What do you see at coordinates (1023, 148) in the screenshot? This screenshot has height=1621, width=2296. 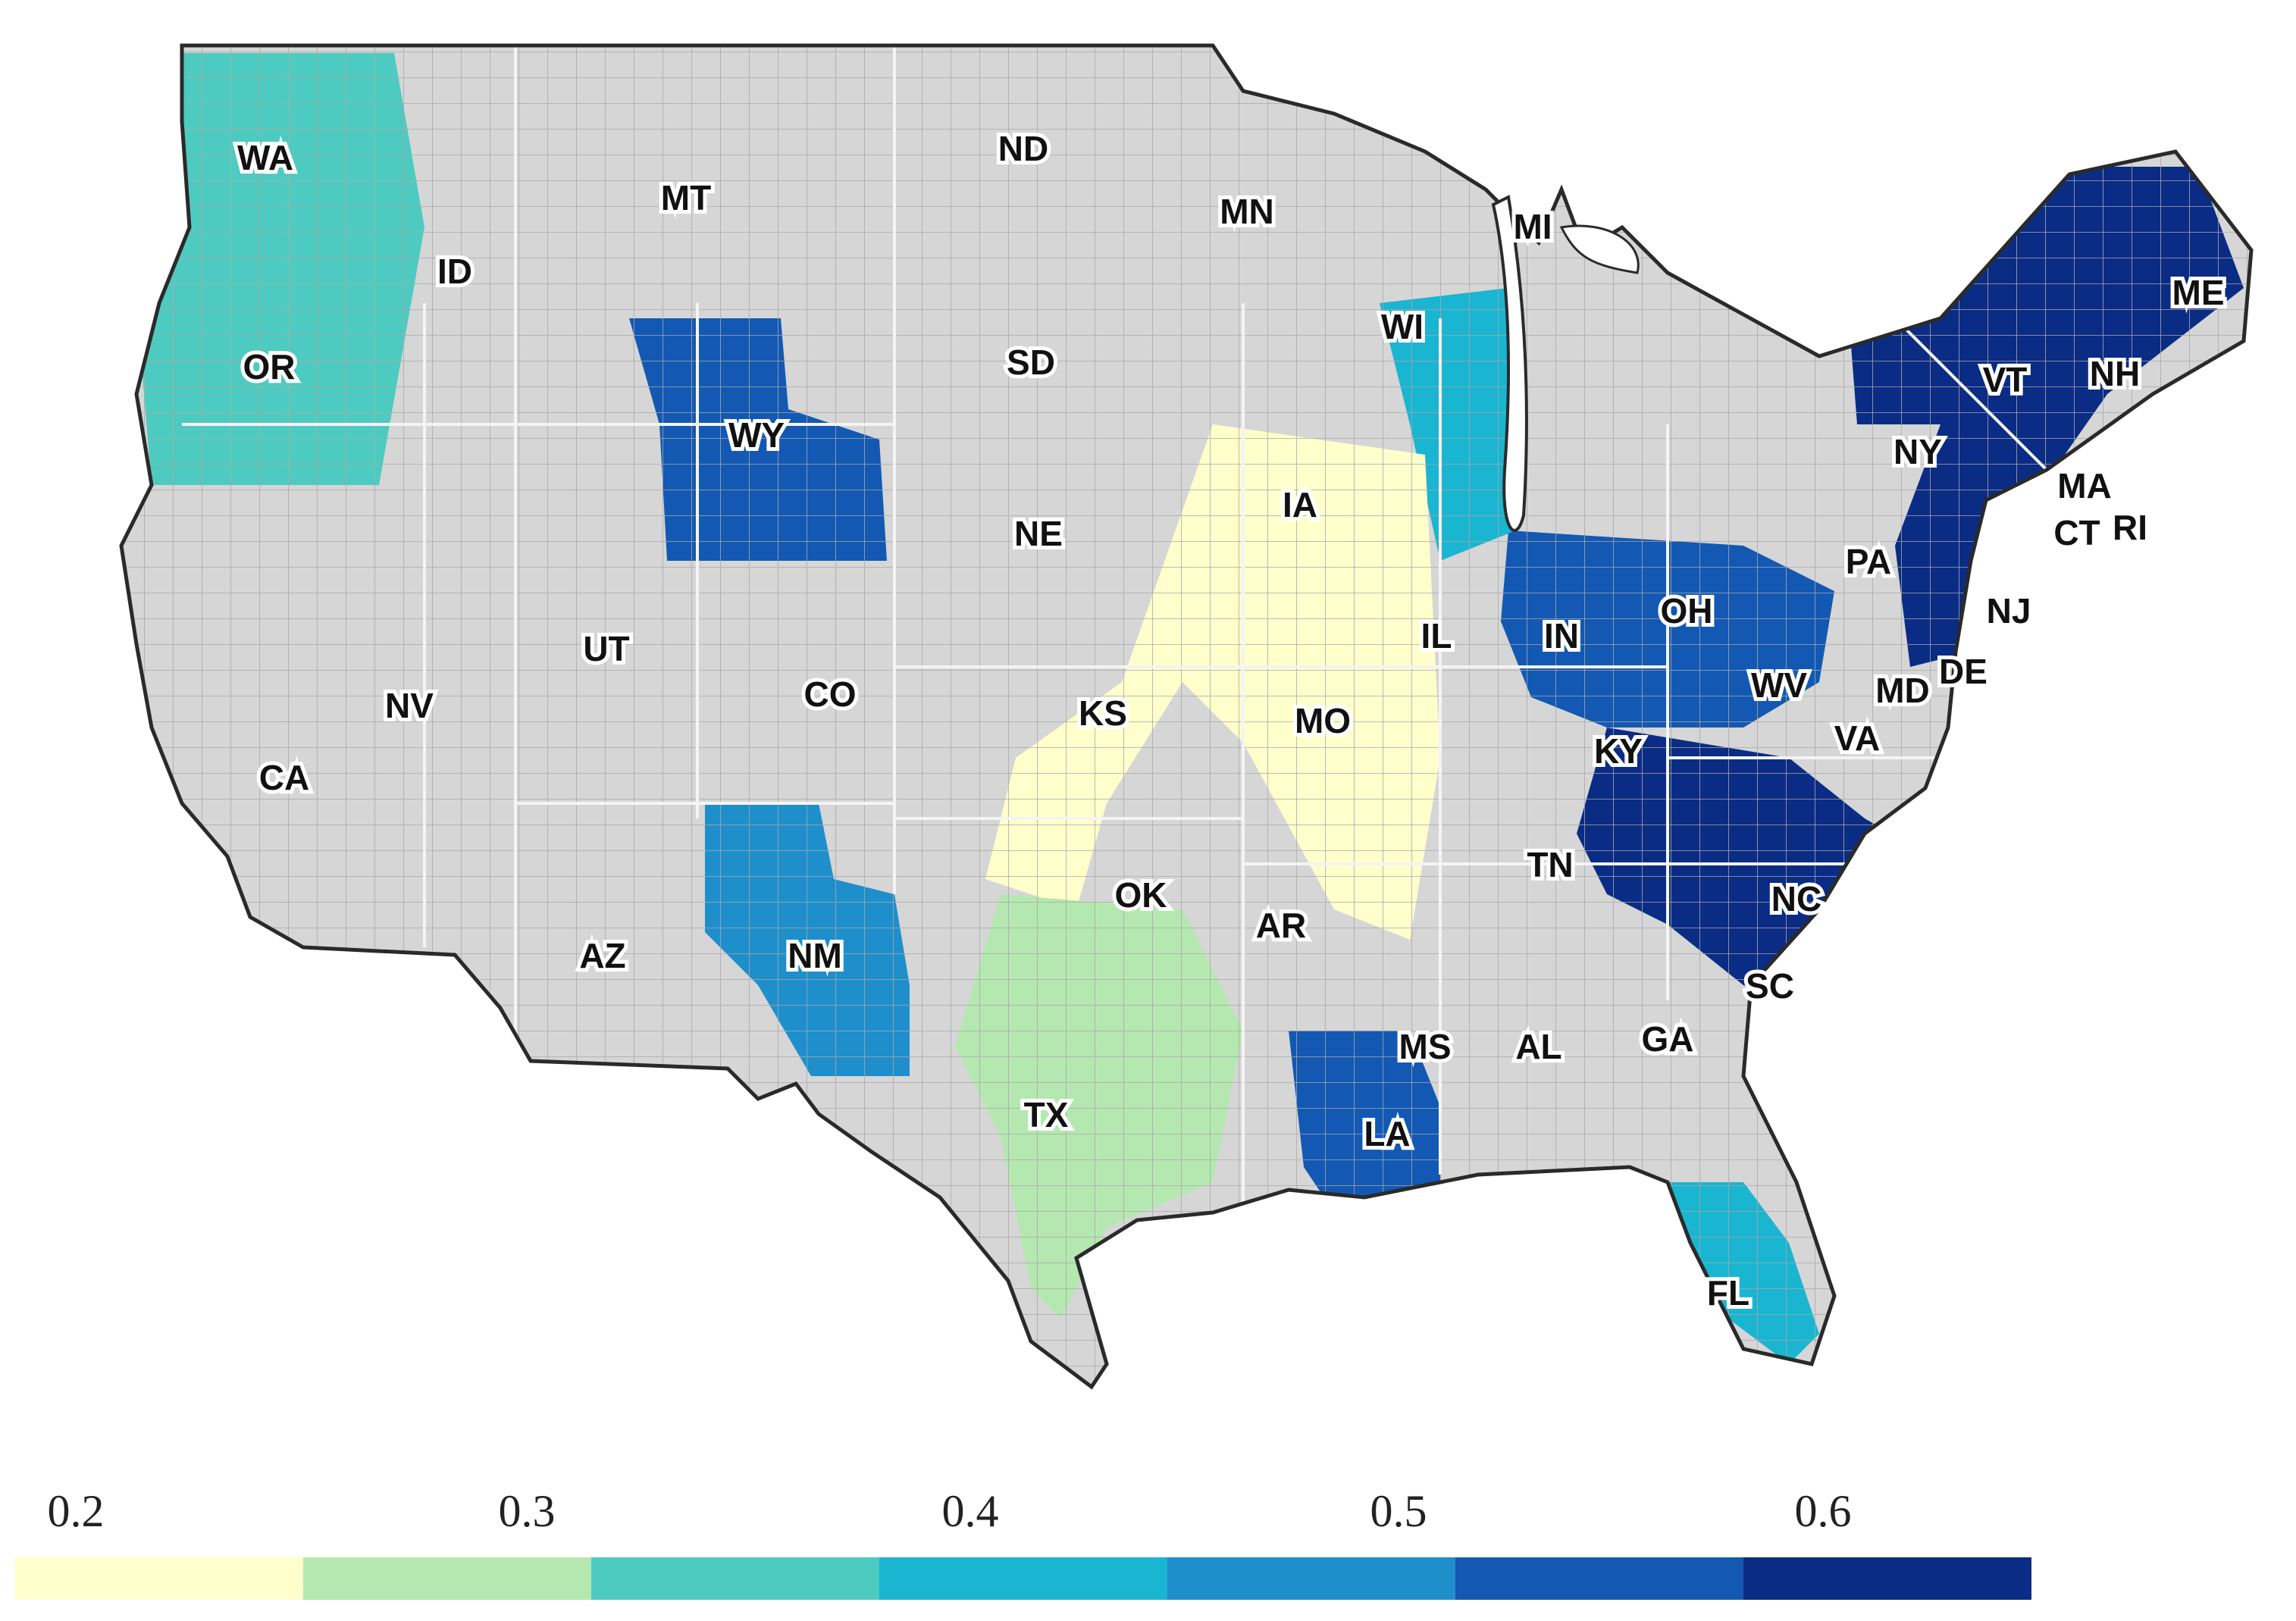 I see `state-label-nd: ND` at bounding box center [1023, 148].